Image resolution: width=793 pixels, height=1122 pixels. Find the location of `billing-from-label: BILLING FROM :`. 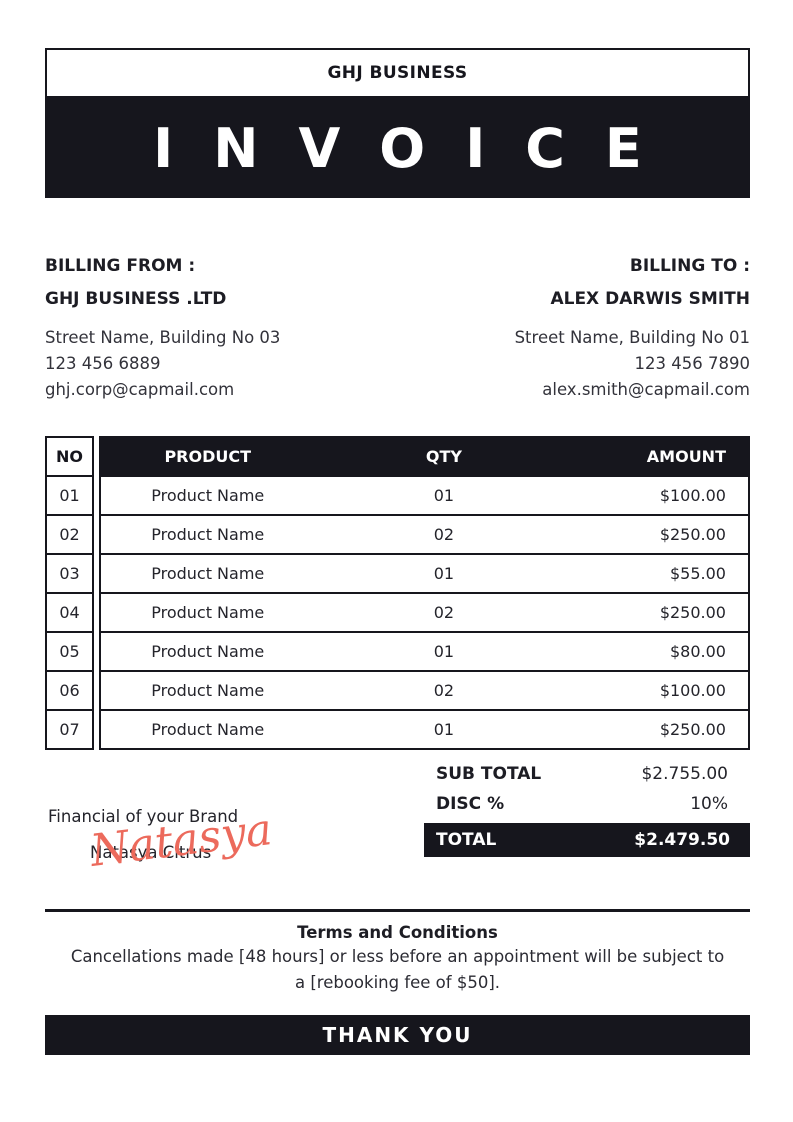

billing-from-label: BILLING FROM : is located at coordinates (120, 266).